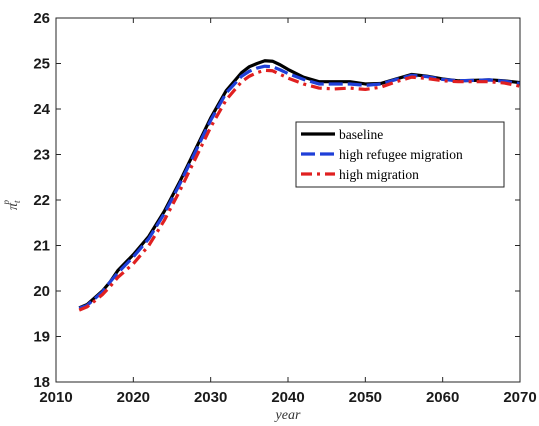 This screenshot has height=426, width=539. What do you see at coordinates (55, 397) in the screenshot?
I see `x-tick-label: 2010` at bounding box center [55, 397].